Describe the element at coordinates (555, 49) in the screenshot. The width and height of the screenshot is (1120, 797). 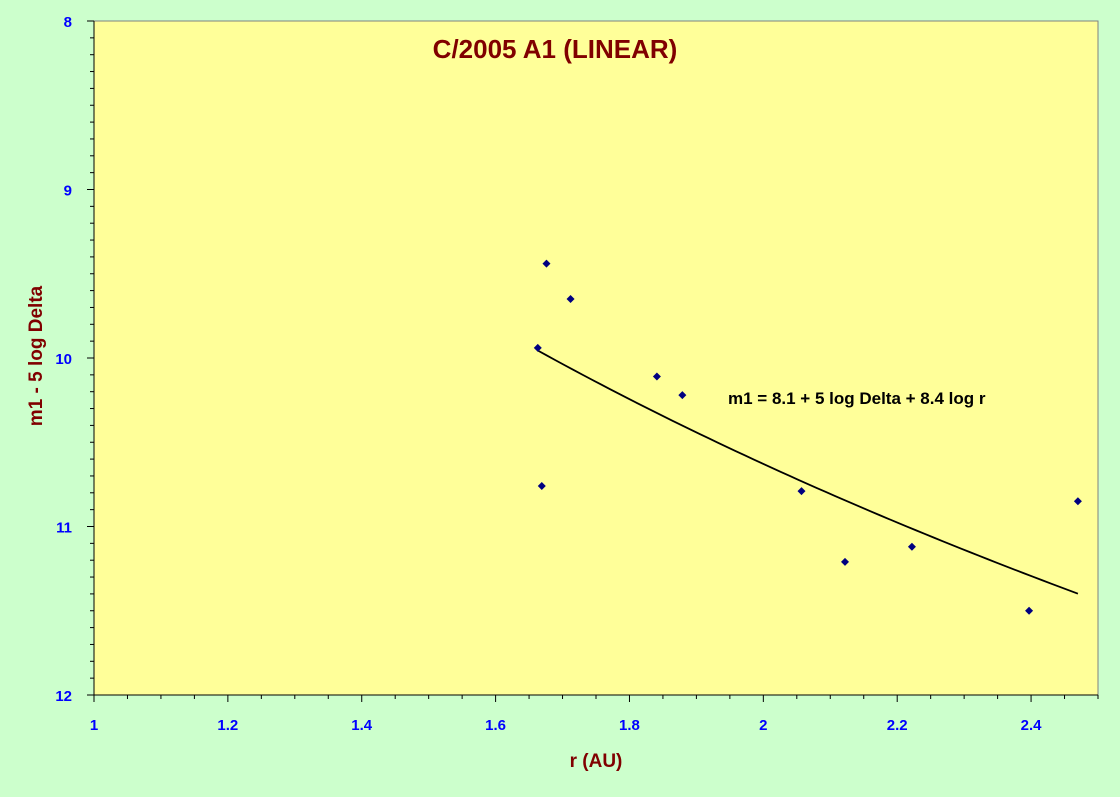
I see `chart-title: C/2005 A1 (LINEAR)` at that location.